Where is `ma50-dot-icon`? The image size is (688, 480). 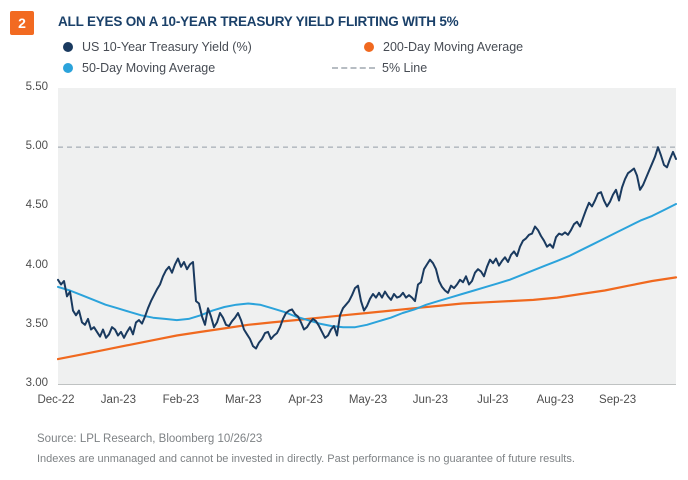
ma50-dot-icon is located at coordinates (68, 68).